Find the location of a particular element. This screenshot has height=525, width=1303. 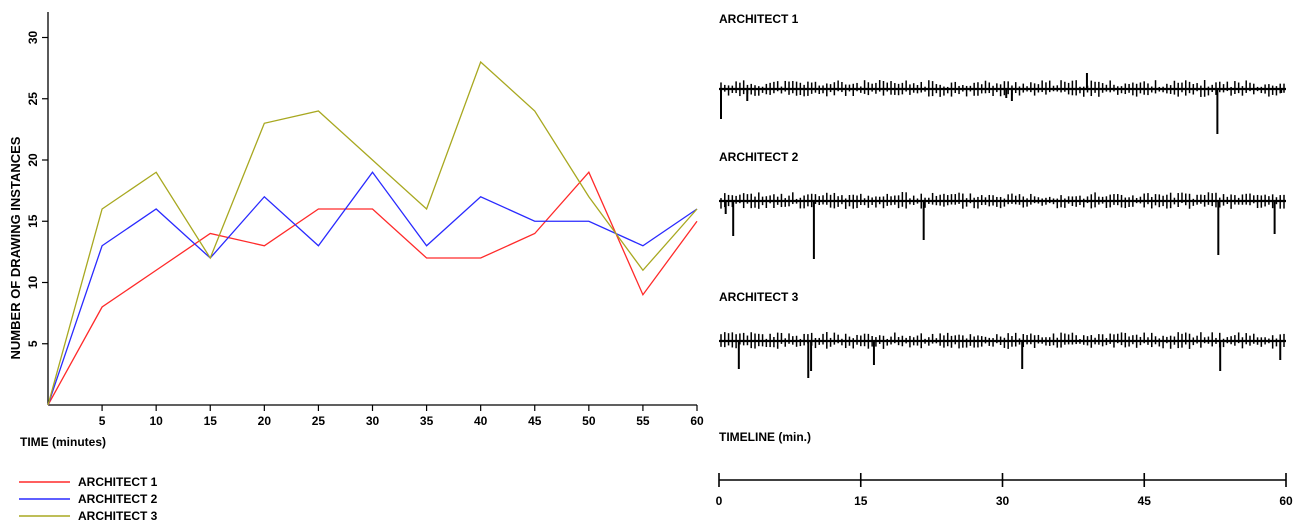

timeline-track-title: ARCHITECT 3 is located at coordinates (759, 297).